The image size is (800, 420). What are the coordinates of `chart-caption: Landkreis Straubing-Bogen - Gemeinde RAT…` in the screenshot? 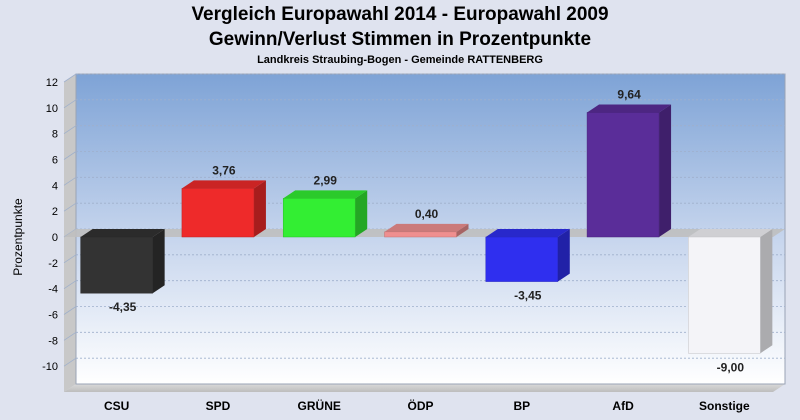 It's located at (400, 60).